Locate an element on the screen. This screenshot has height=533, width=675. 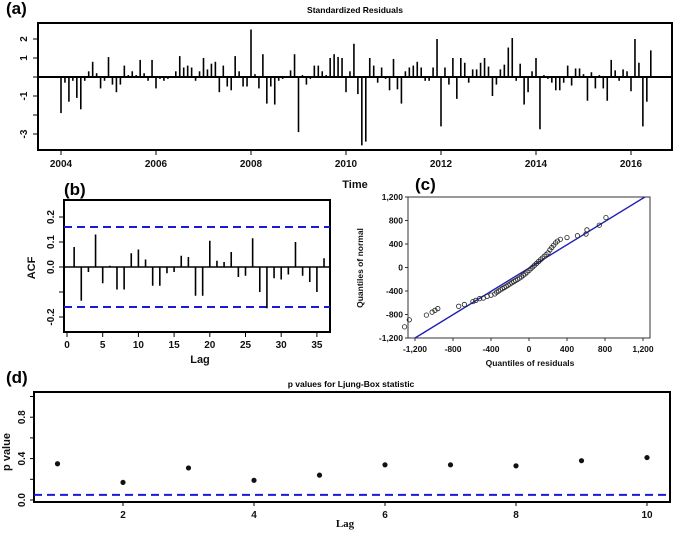
panel-c-points is located at coordinates (523, 267).